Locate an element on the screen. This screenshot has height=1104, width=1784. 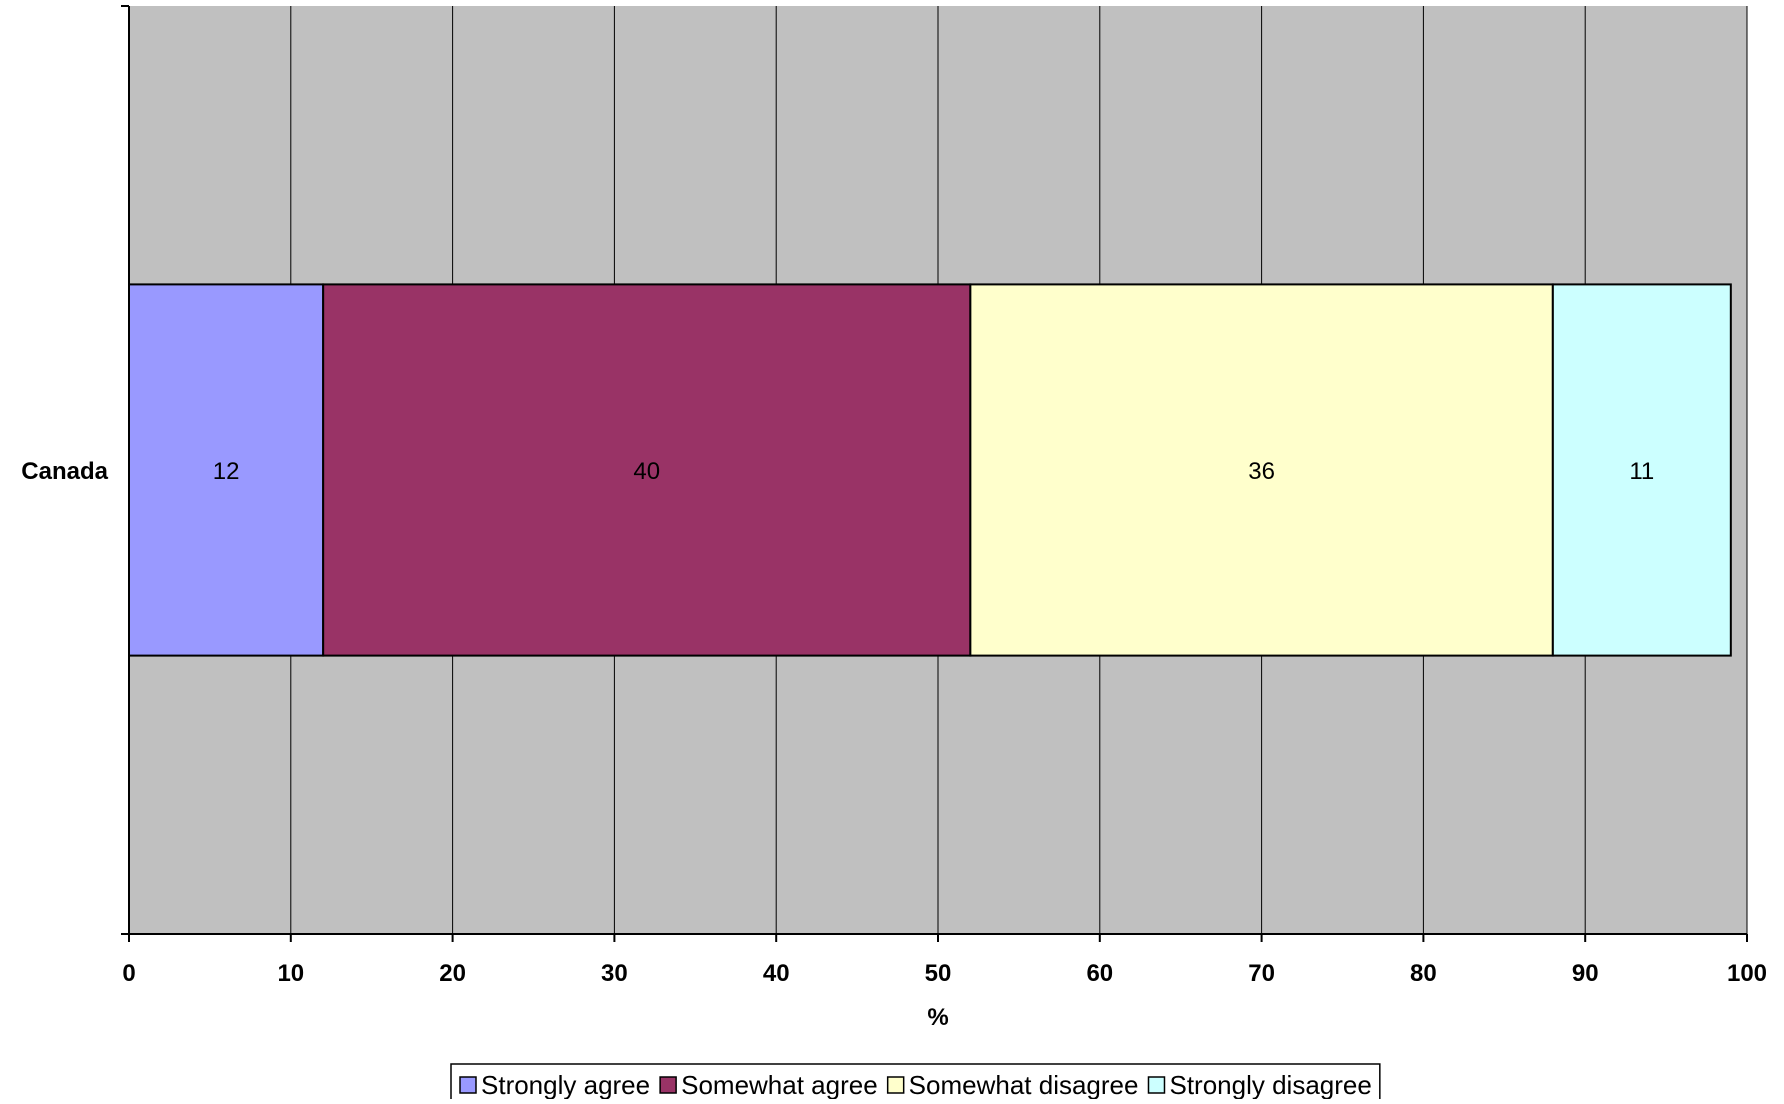
category-label: Canada is located at coordinates (64, 471).